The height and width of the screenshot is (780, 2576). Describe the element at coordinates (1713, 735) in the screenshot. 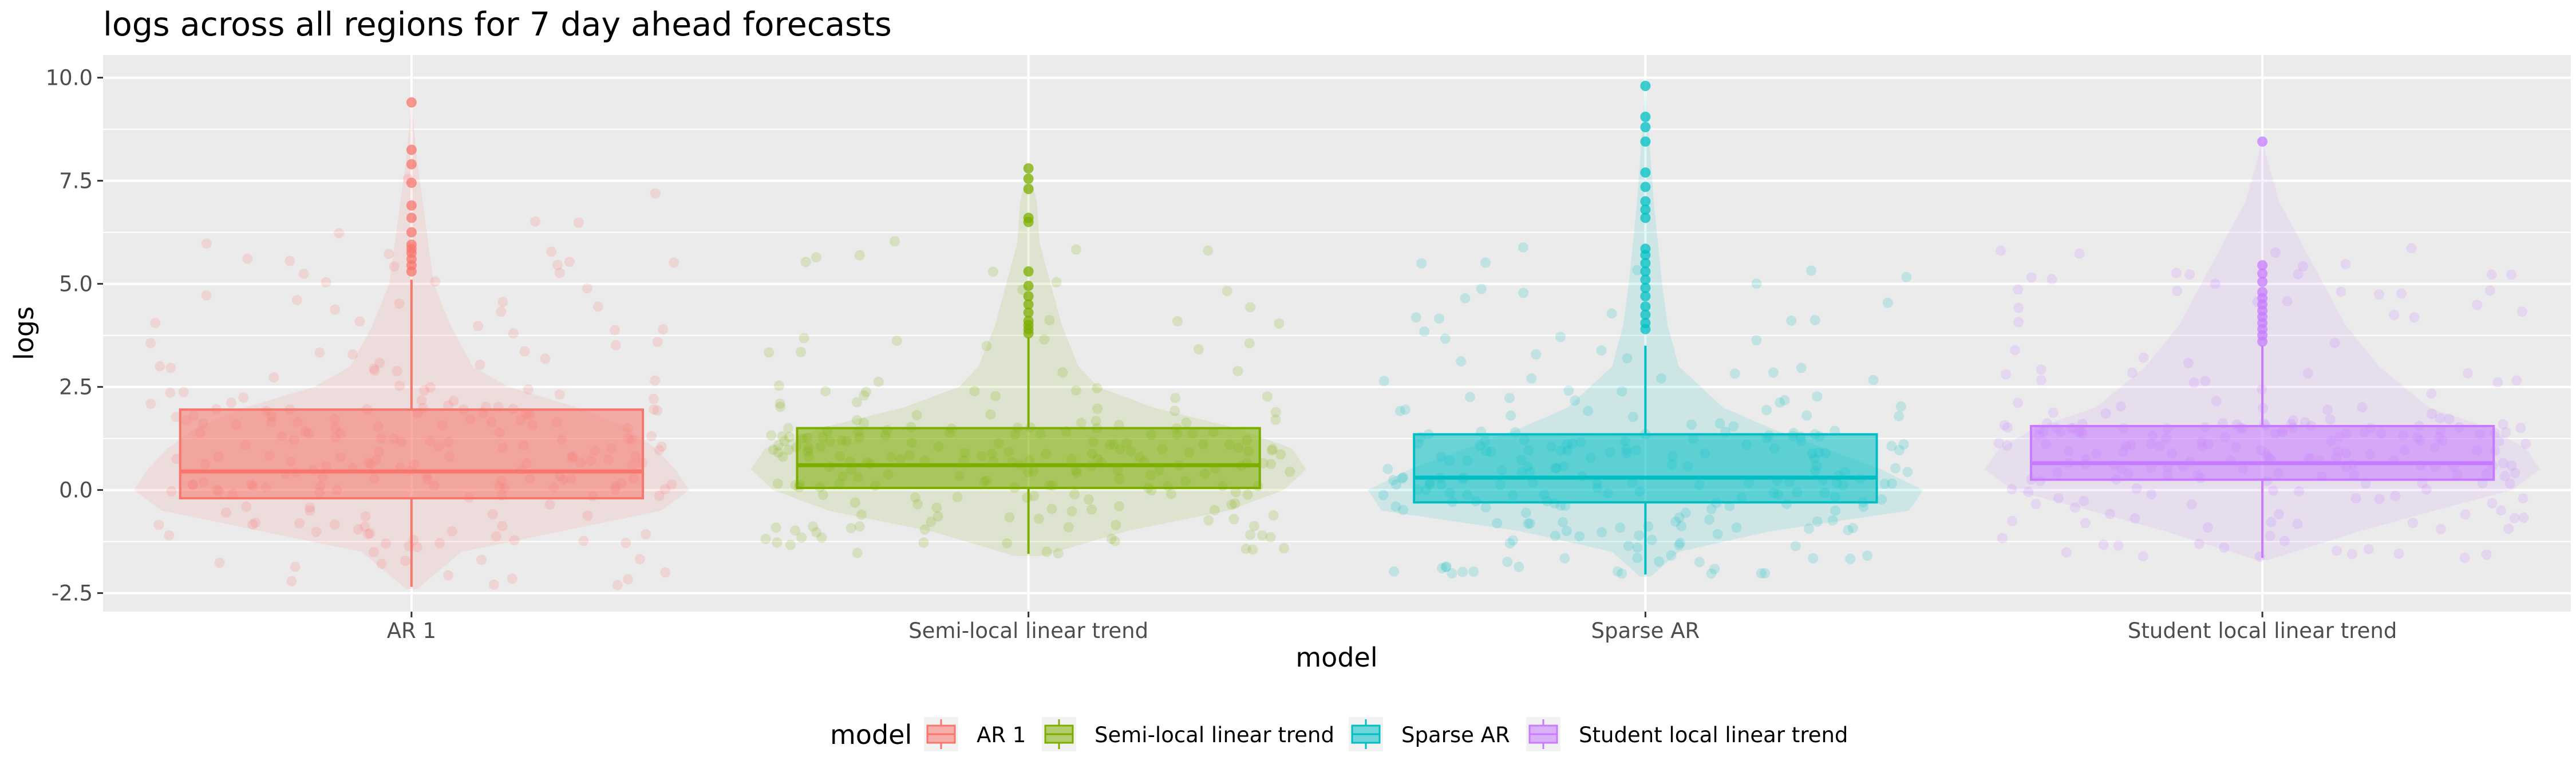

I see `legend-label: Student local linear trend` at that location.